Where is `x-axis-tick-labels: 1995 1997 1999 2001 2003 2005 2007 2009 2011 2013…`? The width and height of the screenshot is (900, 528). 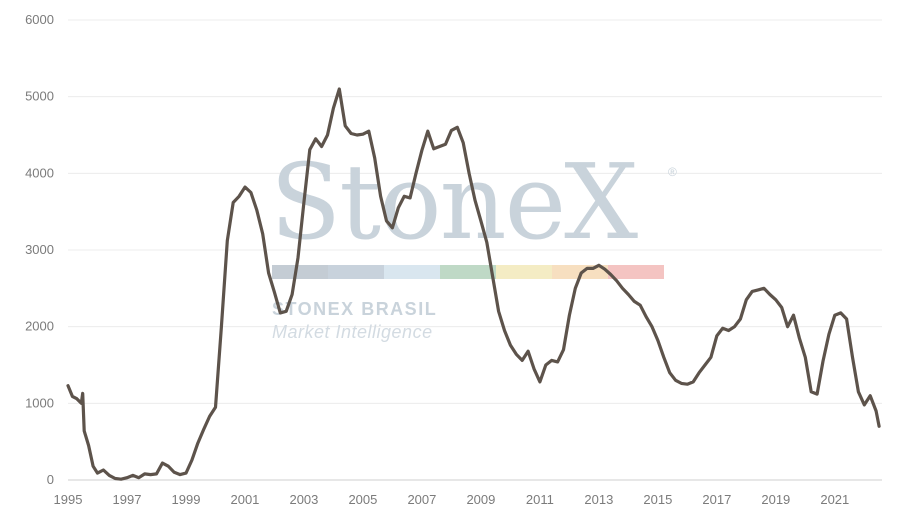
x-axis-tick-labels: 1995 1997 1999 2001 2003 2005 2007 2009 2011 2013… is located at coordinates (452, 499).